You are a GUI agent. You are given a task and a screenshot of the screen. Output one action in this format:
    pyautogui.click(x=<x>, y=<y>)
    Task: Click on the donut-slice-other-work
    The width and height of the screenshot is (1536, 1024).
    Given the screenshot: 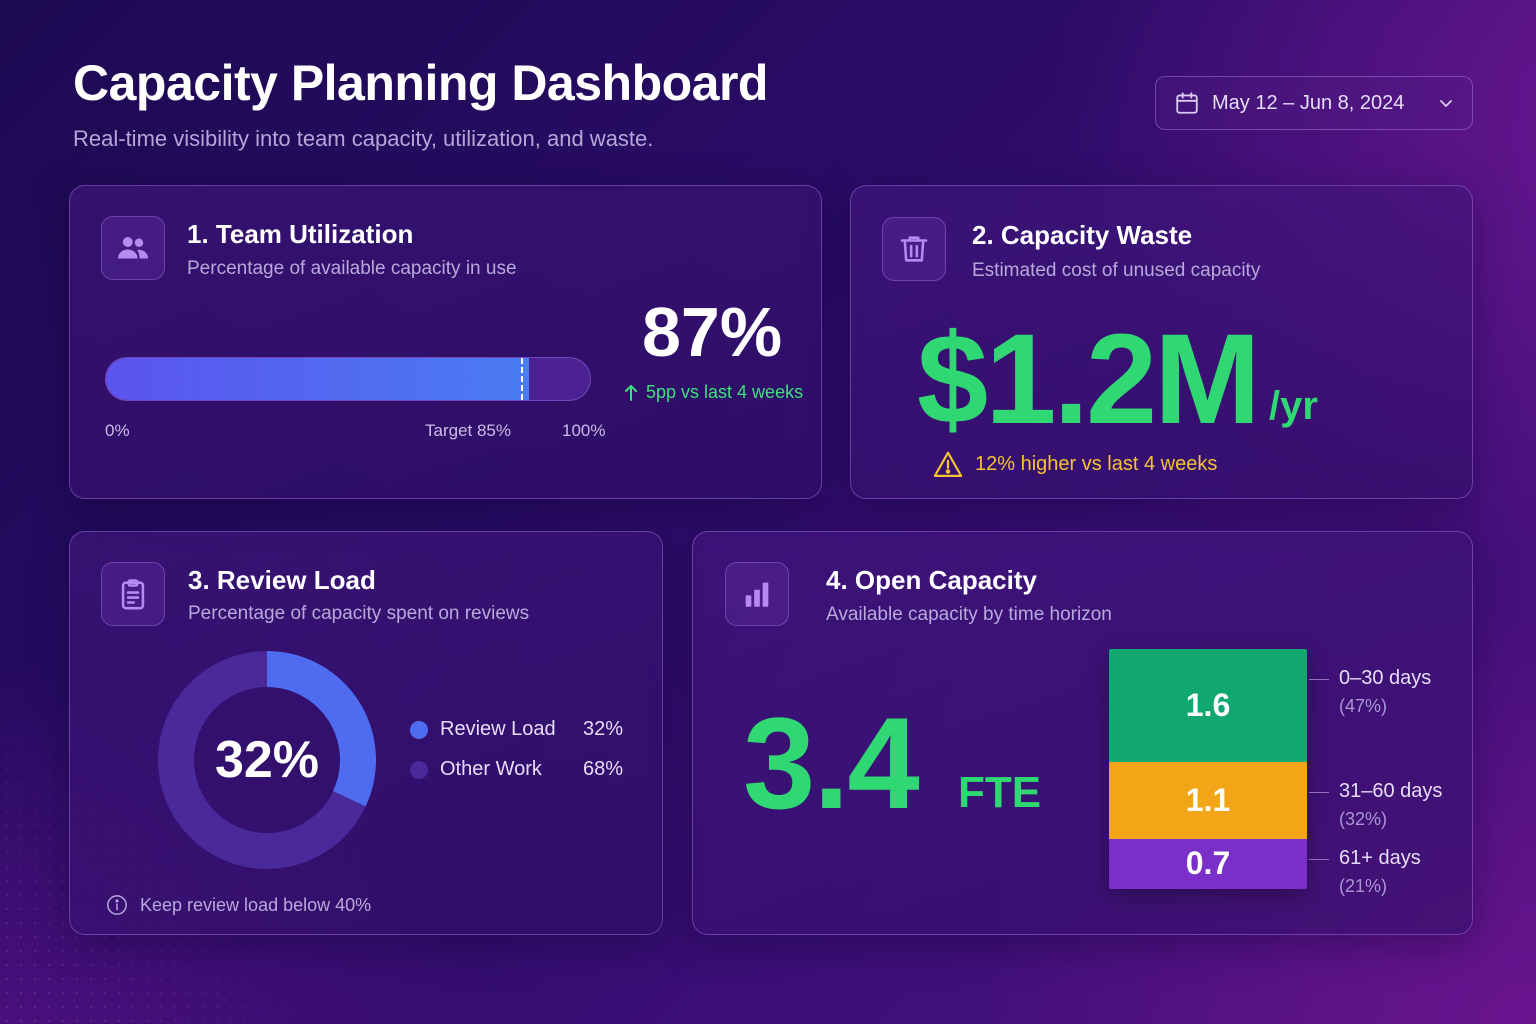 What is the action you would take?
    pyautogui.click(x=267, y=760)
    